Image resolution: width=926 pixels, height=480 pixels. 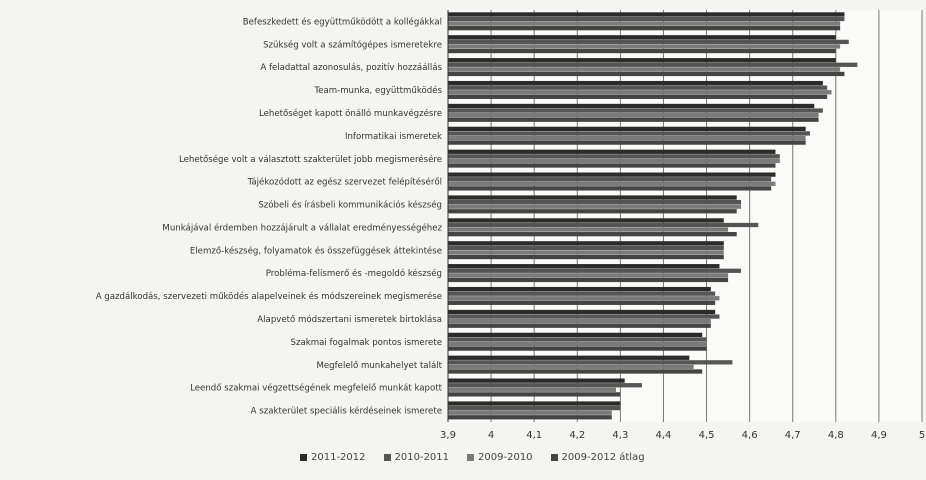 What do you see at coordinates (664, 435) in the screenshot?
I see `x-tick-label: 4,4` at bounding box center [664, 435].